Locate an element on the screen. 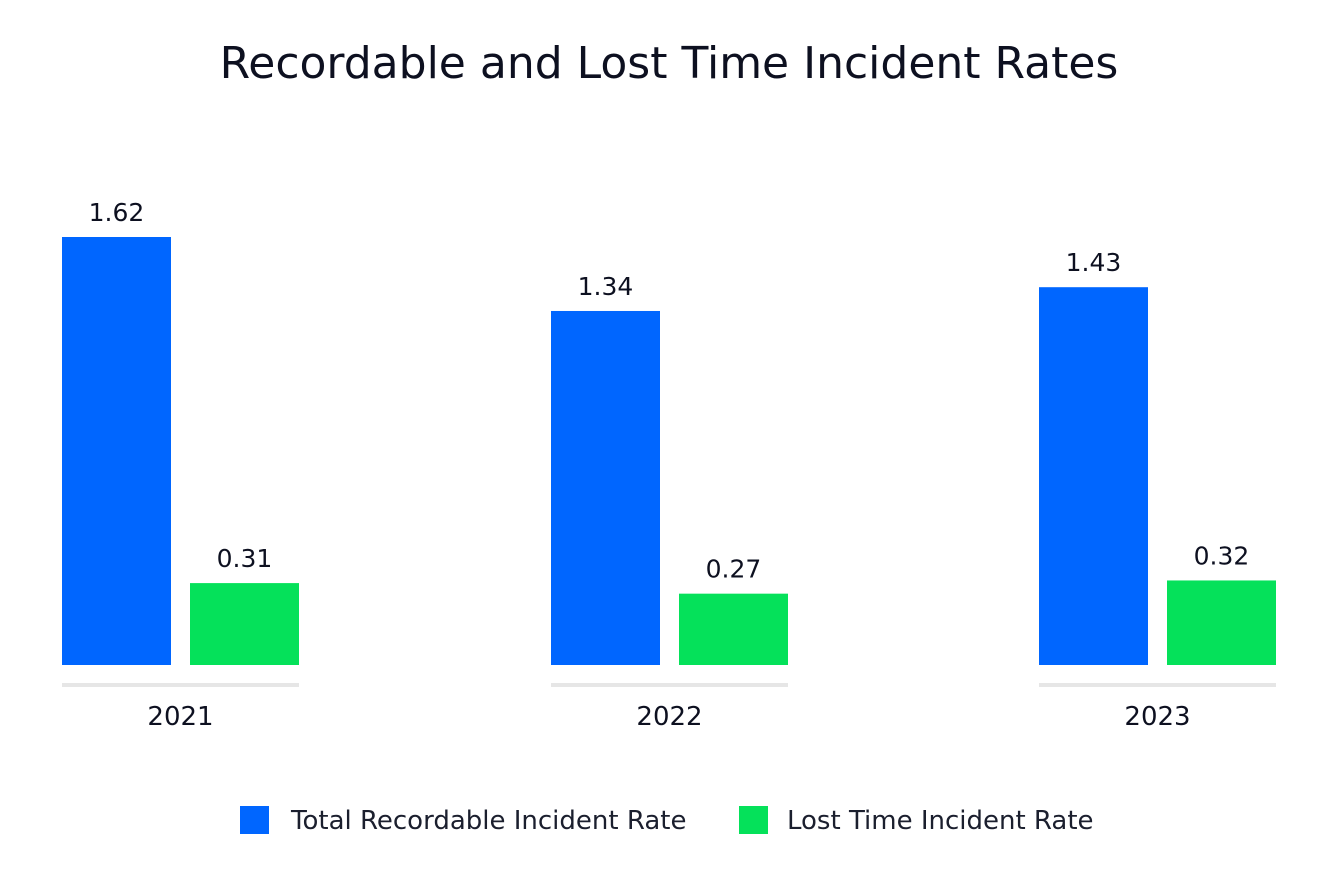 The height and width of the screenshot is (880, 1328). chart-title: Recordable and Lost Time Incident Rates is located at coordinates (669, 63).